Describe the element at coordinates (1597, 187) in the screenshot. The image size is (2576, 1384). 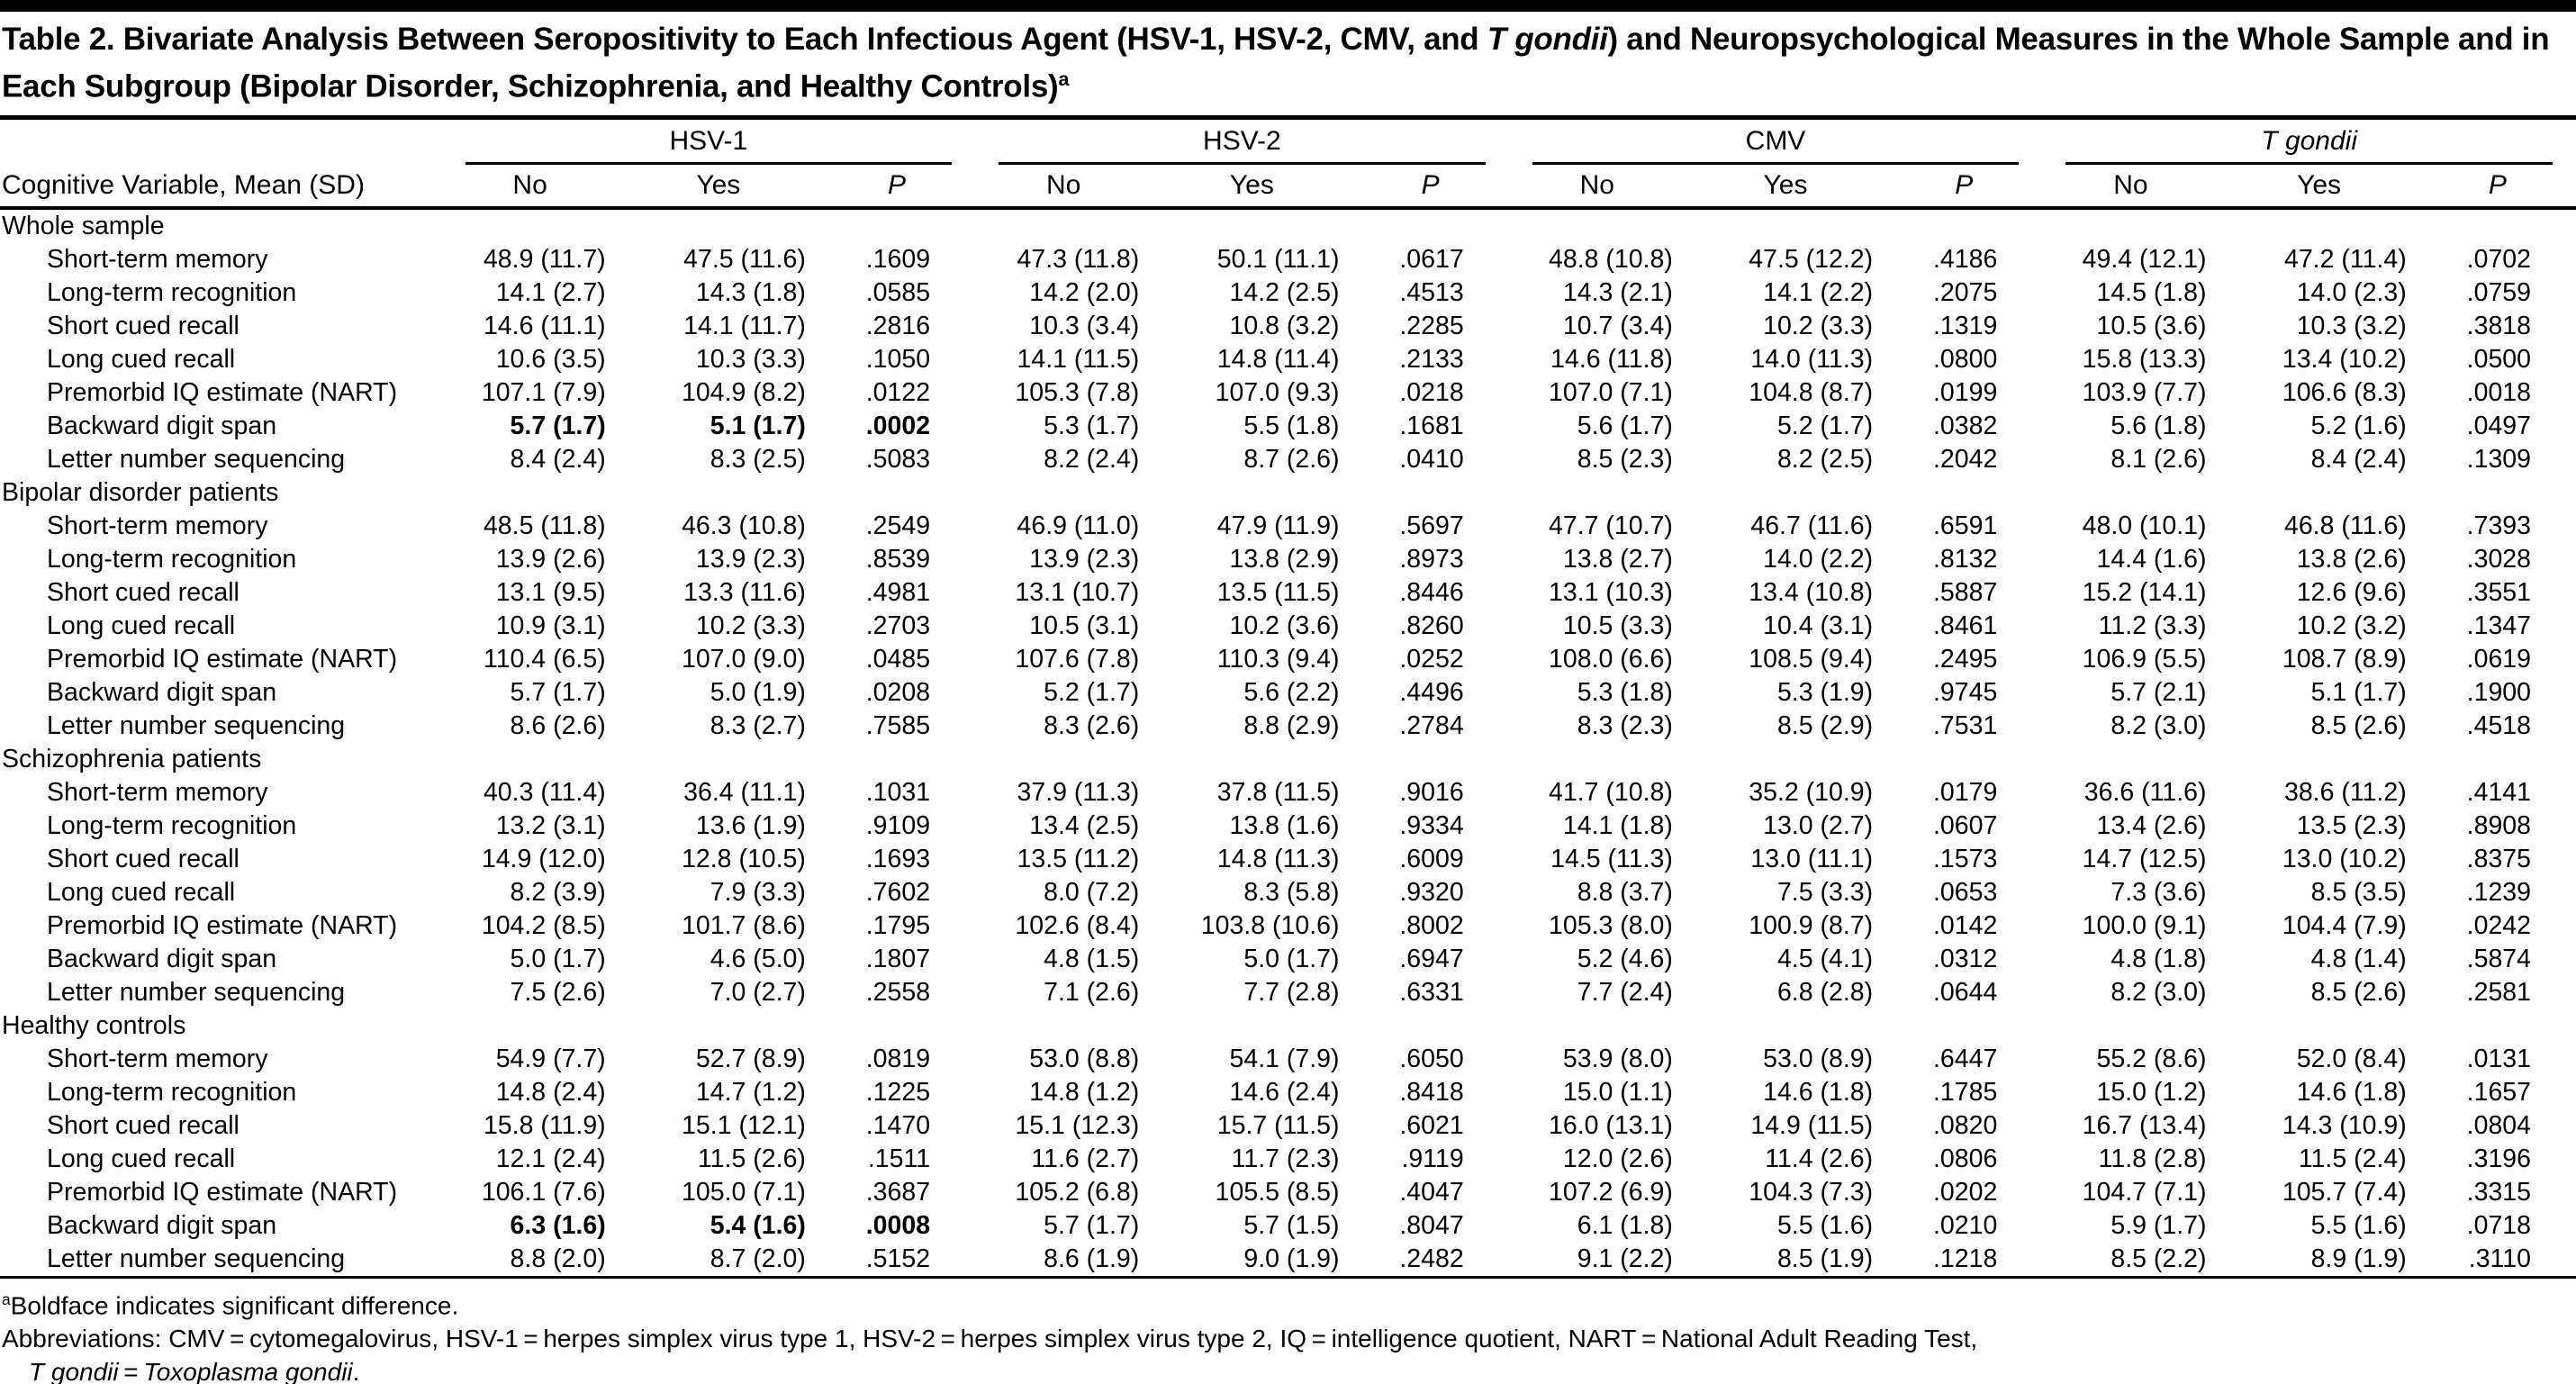
I see `column-header-no: No` at that location.